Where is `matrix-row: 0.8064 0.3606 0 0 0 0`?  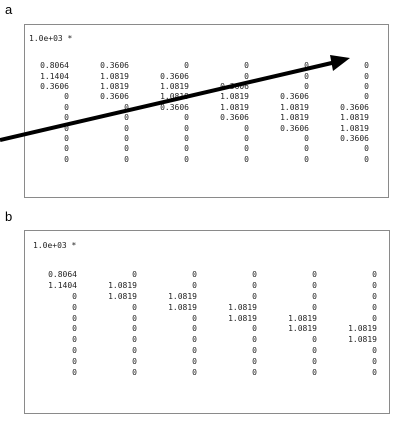
matrix-row: 0.8064 0.3606 0 0 0 0 is located at coordinates (197, 66).